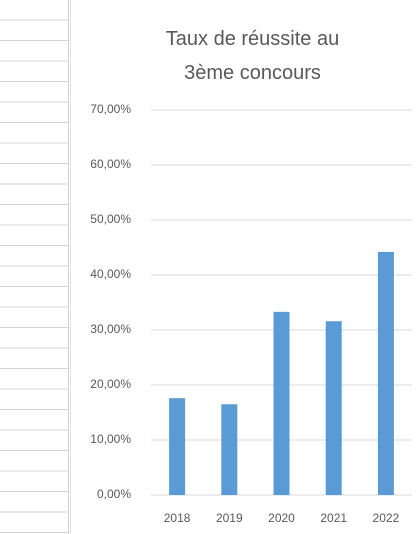 The image size is (419, 534). Describe the element at coordinates (110, 384) in the screenshot. I see `y-tick-label: 20,00%` at that location.